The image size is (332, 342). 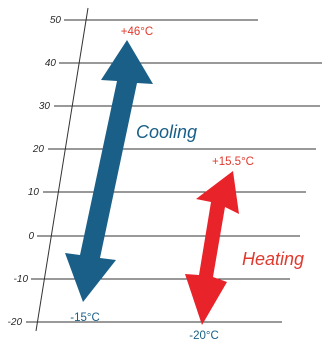 I want to click on cooling-label: Cooling, so click(x=166, y=132).